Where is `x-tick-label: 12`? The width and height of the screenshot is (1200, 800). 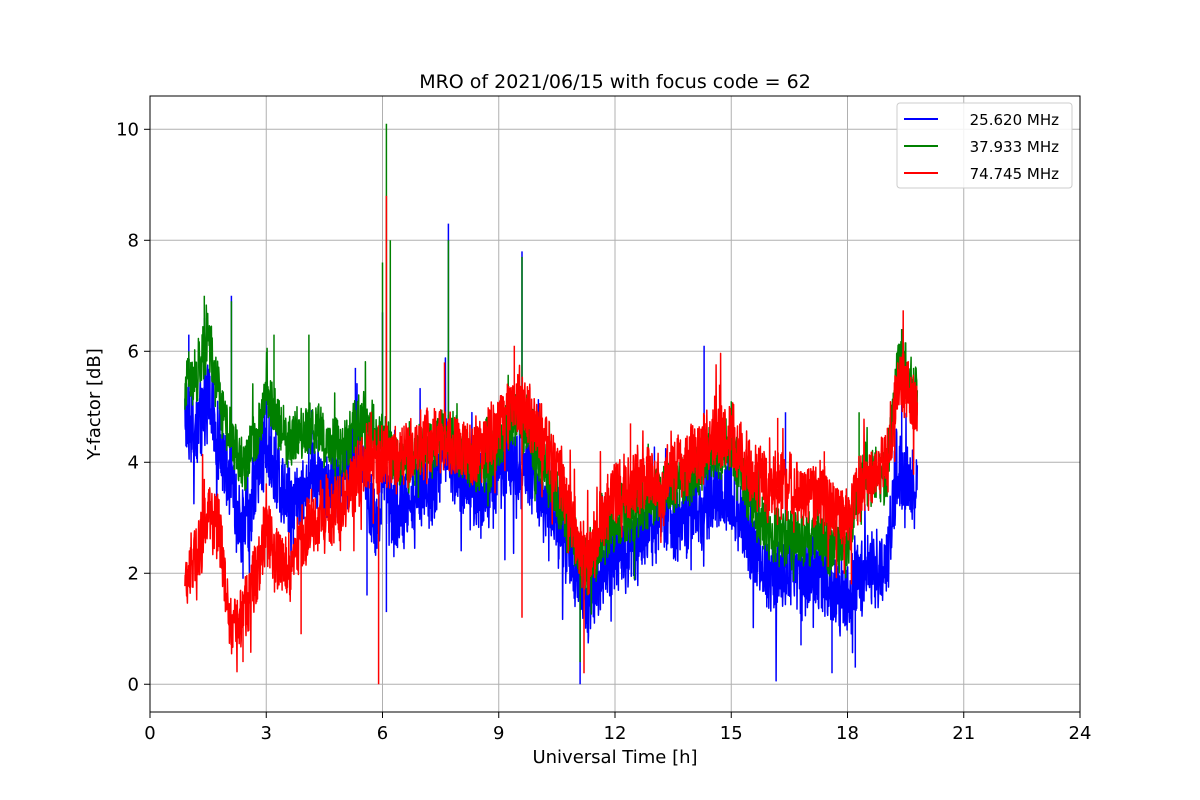
x-tick-label: 12 is located at coordinates (615, 733).